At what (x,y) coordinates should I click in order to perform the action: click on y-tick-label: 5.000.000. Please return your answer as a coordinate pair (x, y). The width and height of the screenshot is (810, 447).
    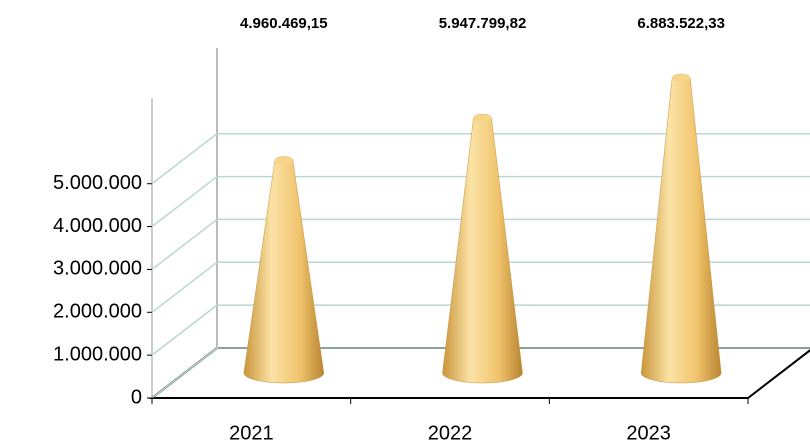
    Looking at the image, I should click on (97, 183).